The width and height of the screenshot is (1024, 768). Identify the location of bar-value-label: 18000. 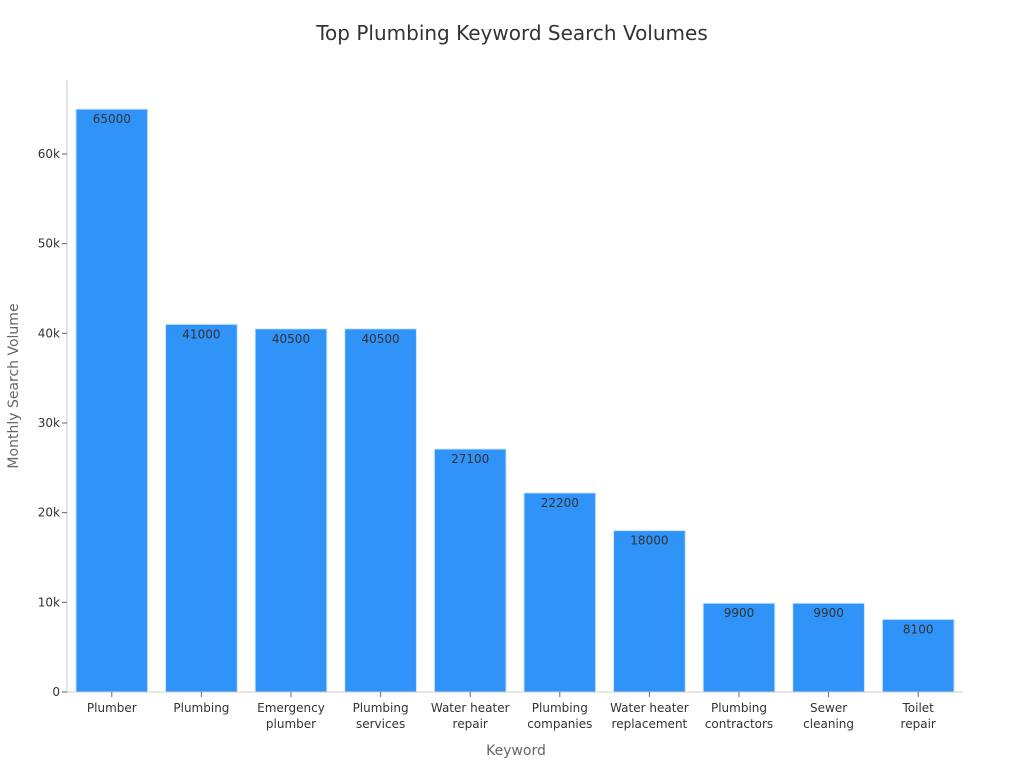
(649, 541).